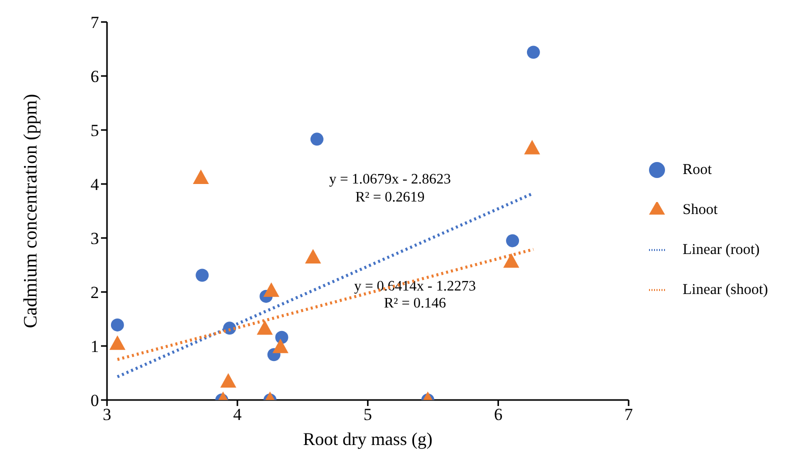 This screenshot has width=808, height=459. What do you see at coordinates (237, 414) in the screenshot?
I see `x-tick-label: 4` at bounding box center [237, 414].